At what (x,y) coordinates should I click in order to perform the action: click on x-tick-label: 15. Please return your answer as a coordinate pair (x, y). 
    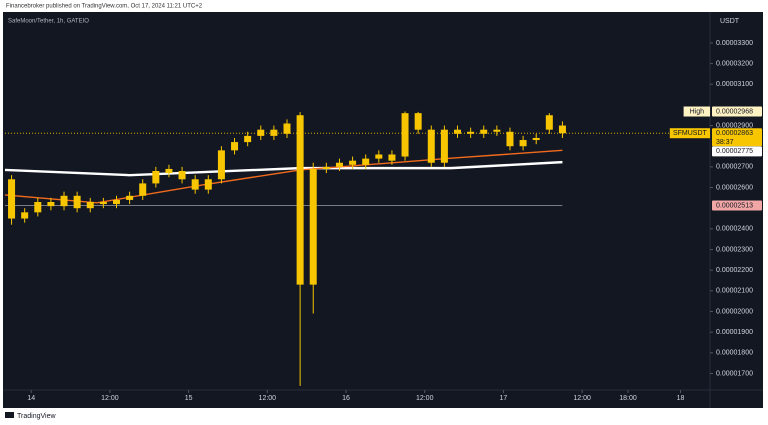
    Looking at the image, I should click on (189, 398).